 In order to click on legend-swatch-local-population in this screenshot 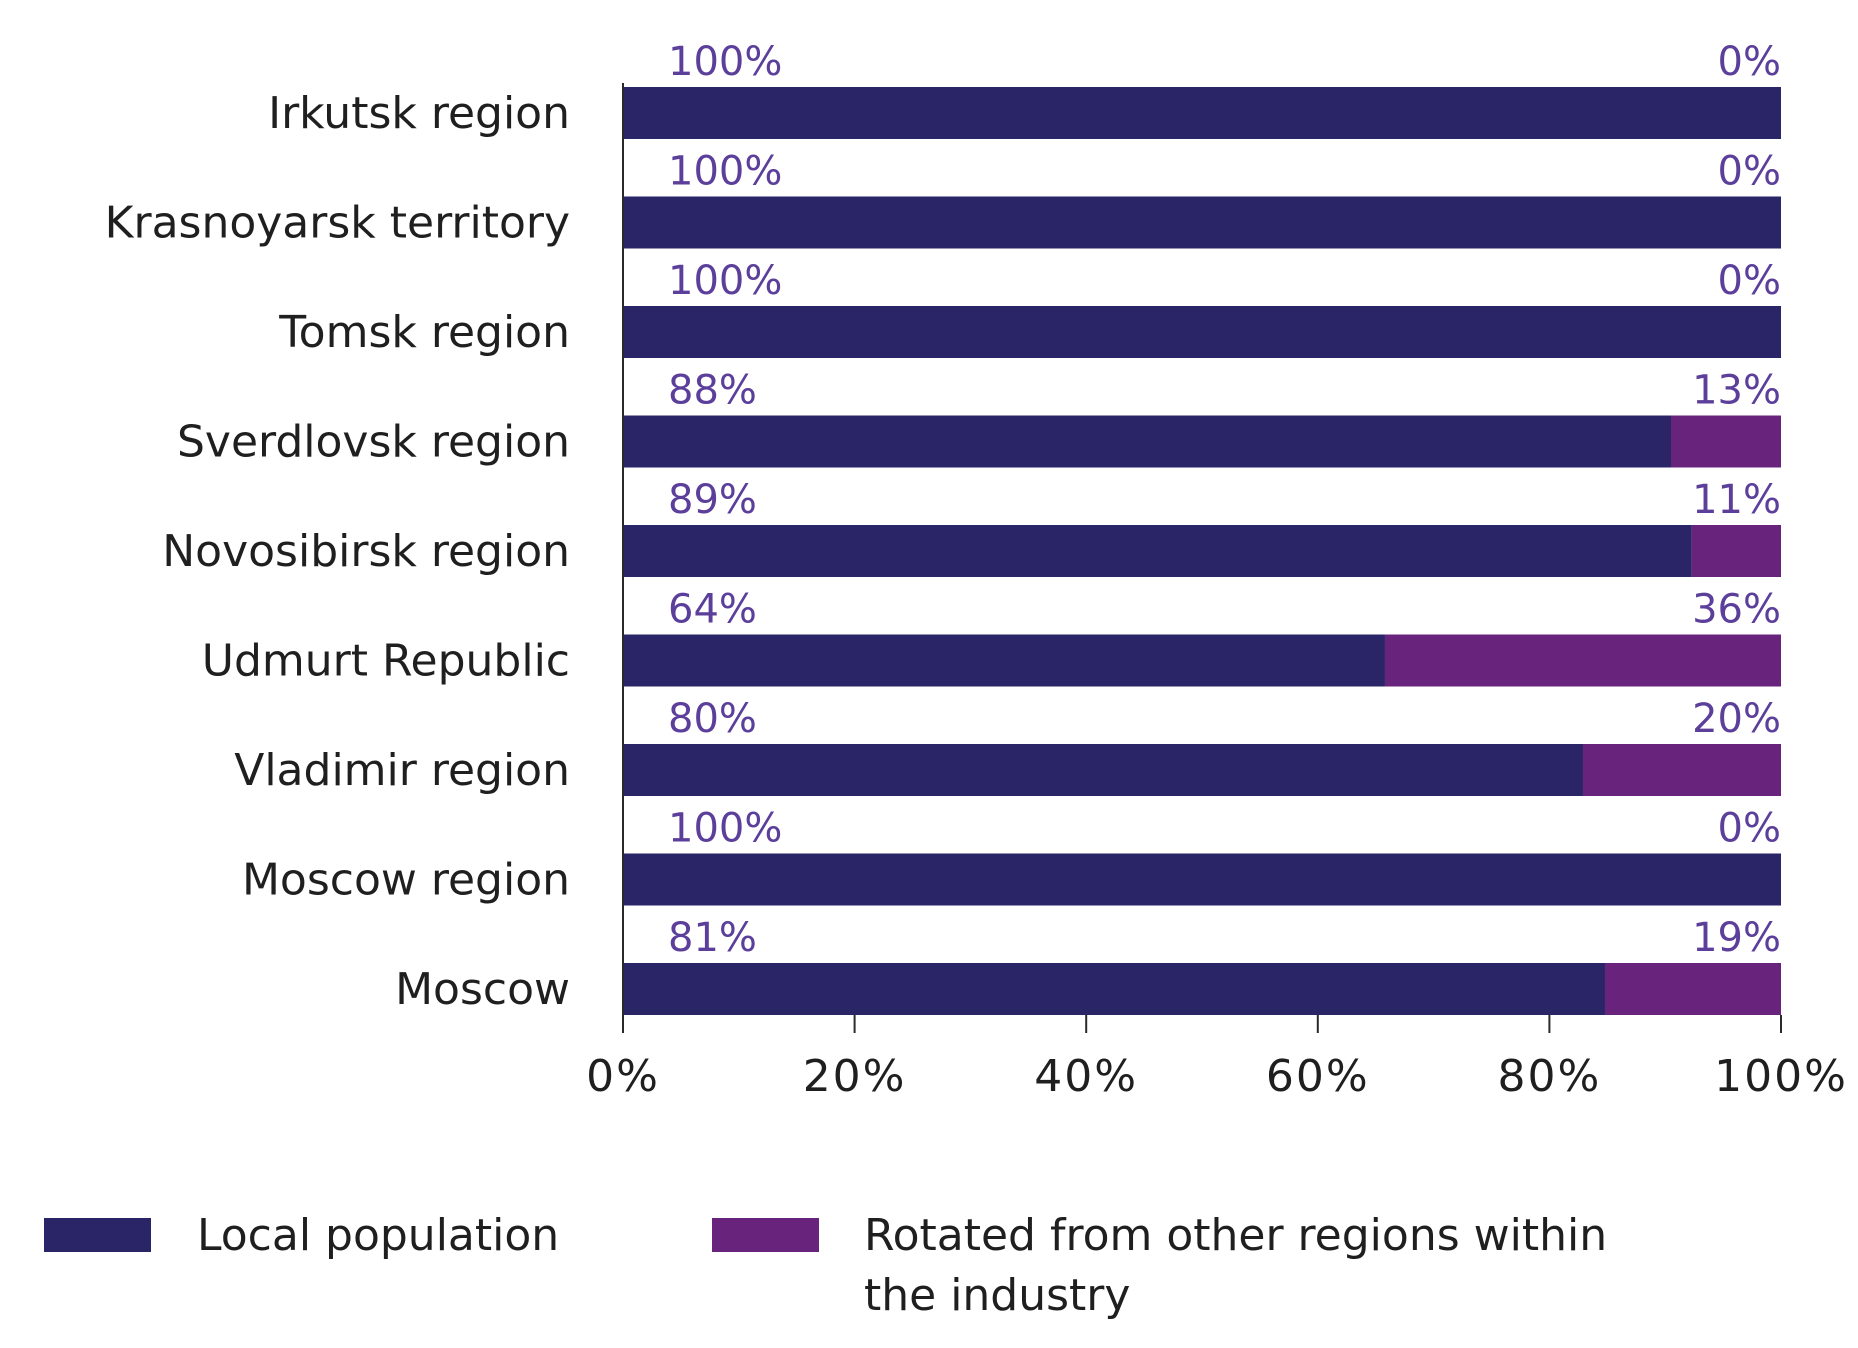, I will do `click(97, 1235)`.